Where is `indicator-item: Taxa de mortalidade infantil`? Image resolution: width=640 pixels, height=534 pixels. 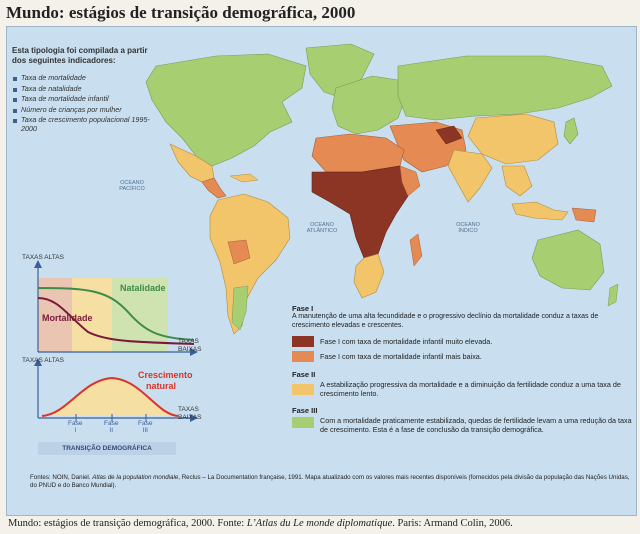 indicator-item: Taxa de mortalidade infantil is located at coordinates (87, 99).